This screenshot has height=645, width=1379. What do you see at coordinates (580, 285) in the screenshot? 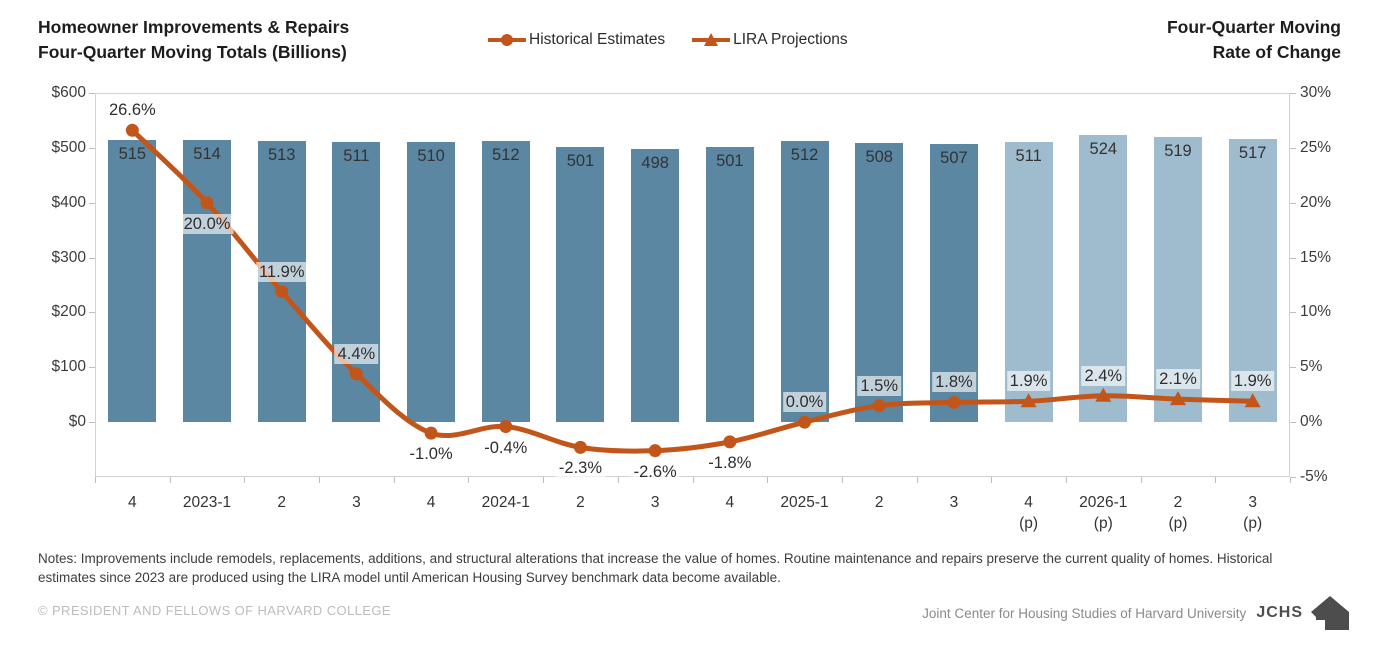
I see `bar: 501` at bounding box center [580, 285].